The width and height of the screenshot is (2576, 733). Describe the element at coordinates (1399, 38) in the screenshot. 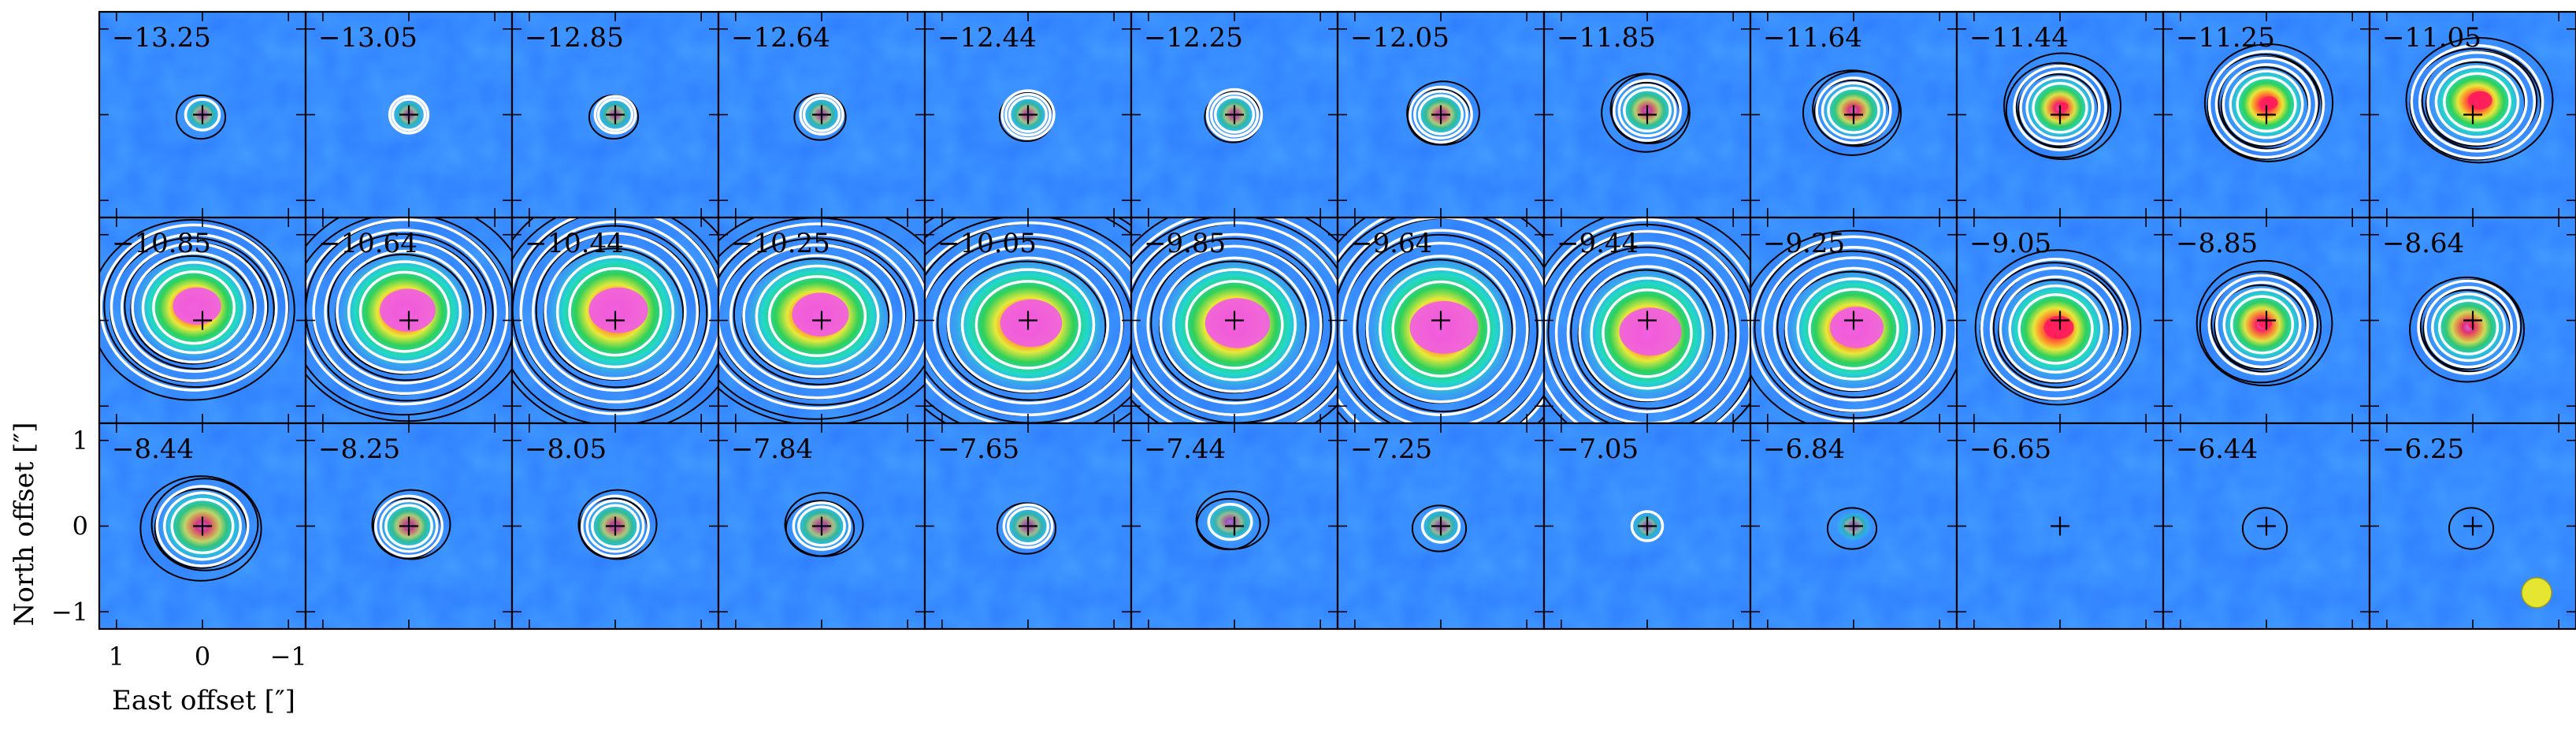

I see `velocity-label: −12.05` at that location.